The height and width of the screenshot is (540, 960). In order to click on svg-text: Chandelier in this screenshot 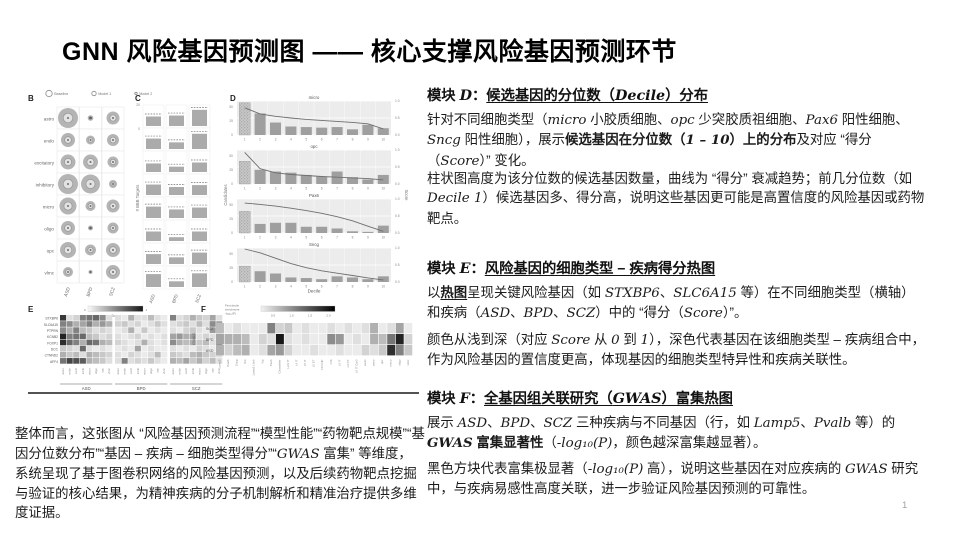, I will do `click(279, 366)`.